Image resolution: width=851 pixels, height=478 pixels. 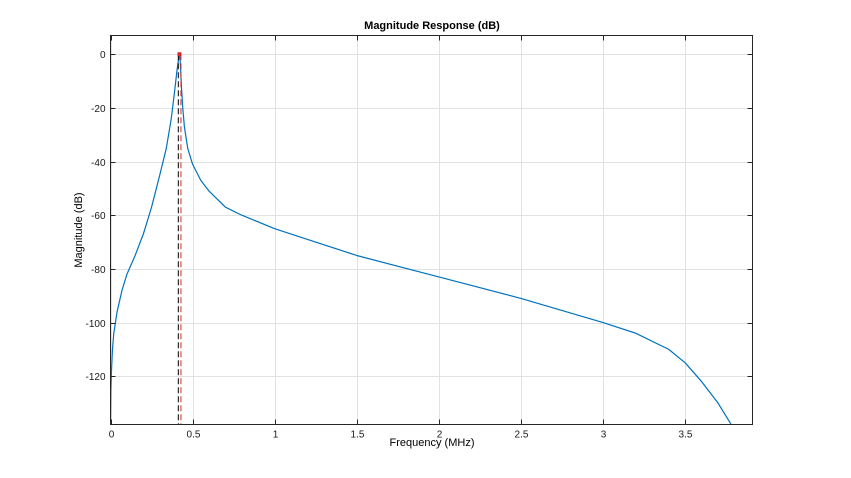 What do you see at coordinates (95, 324) in the screenshot?
I see `y-tick-label: -100` at bounding box center [95, 324].